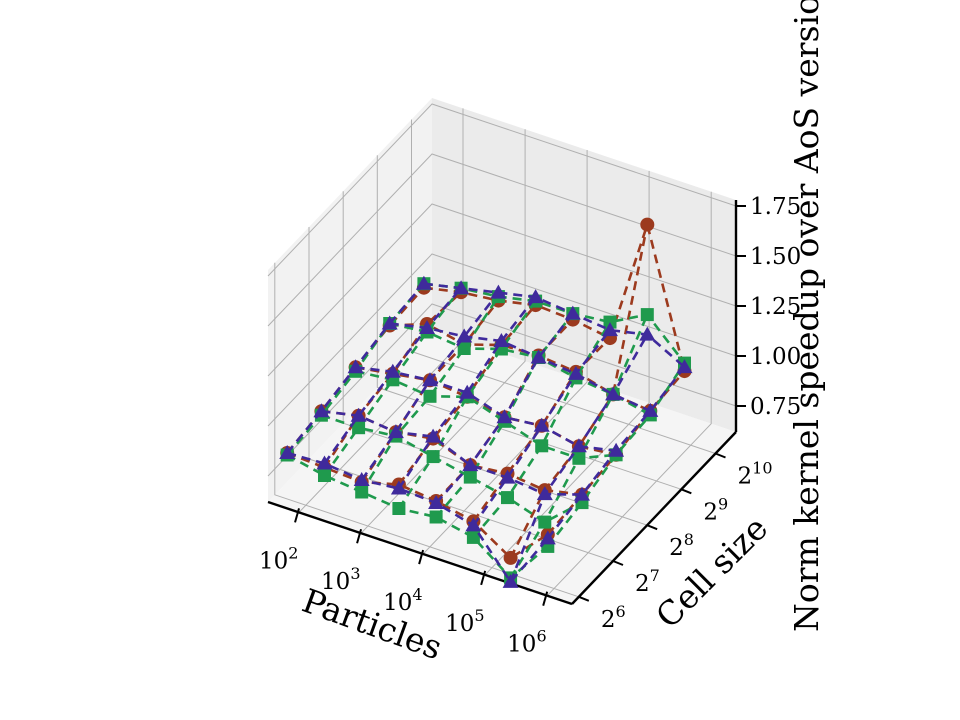 The image size is (960, 720). What do you see at coordinates (526, 642) in the screenshot?
I see `x-tick-label: 10⁶` at bounding box center [526, 642].